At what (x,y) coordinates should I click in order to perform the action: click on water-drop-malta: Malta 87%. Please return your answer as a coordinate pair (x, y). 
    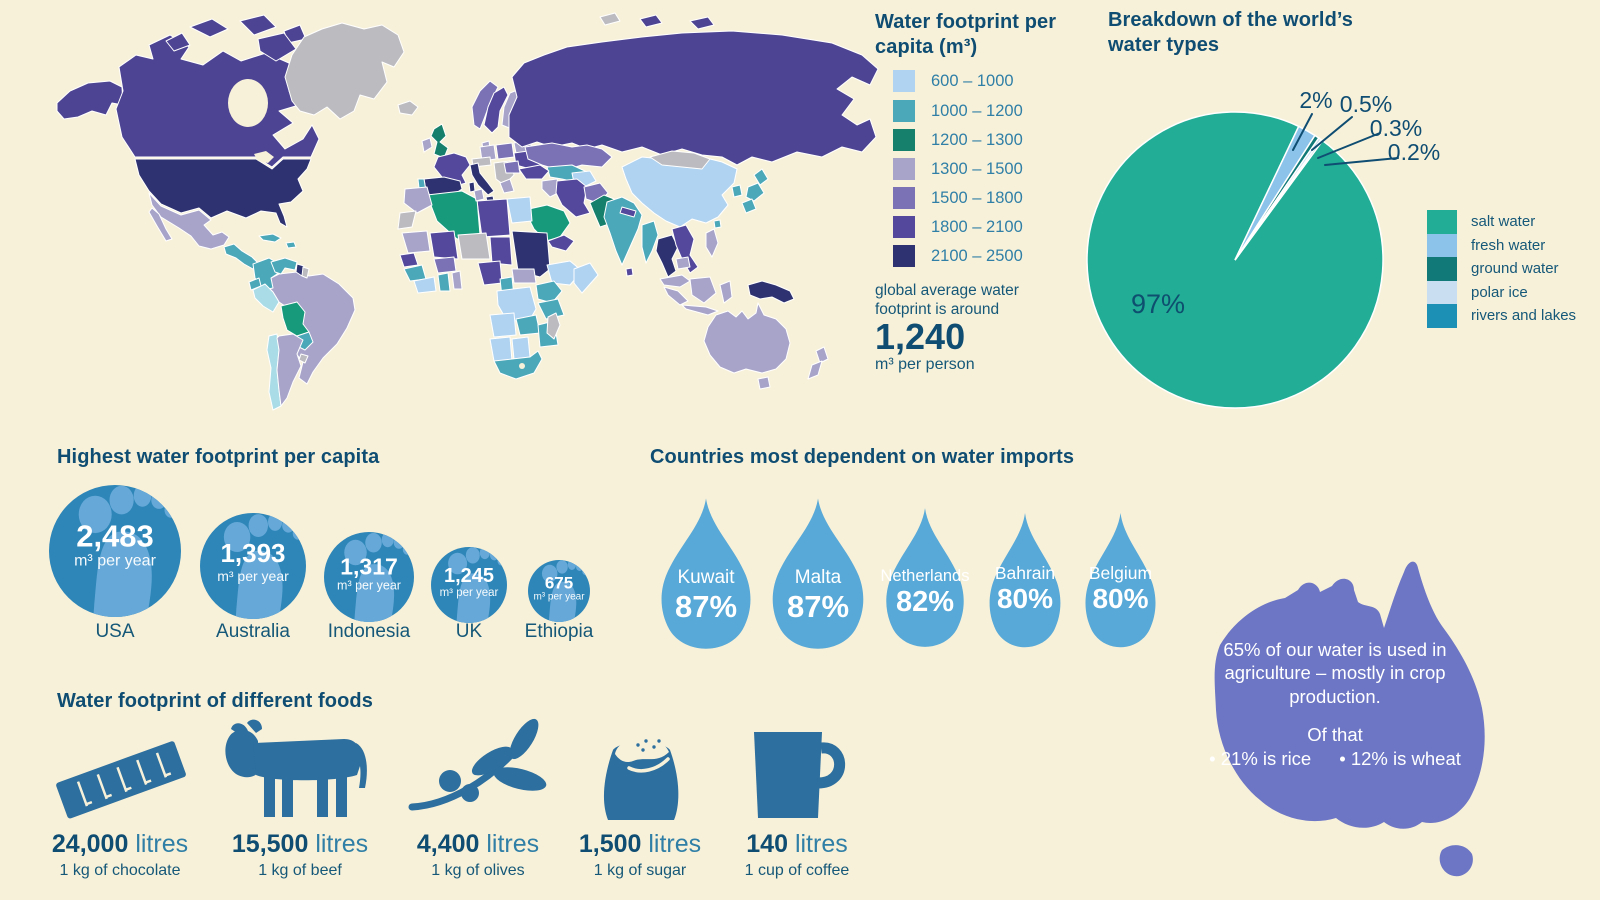
    Looking at the image, I should click on (818, 579).